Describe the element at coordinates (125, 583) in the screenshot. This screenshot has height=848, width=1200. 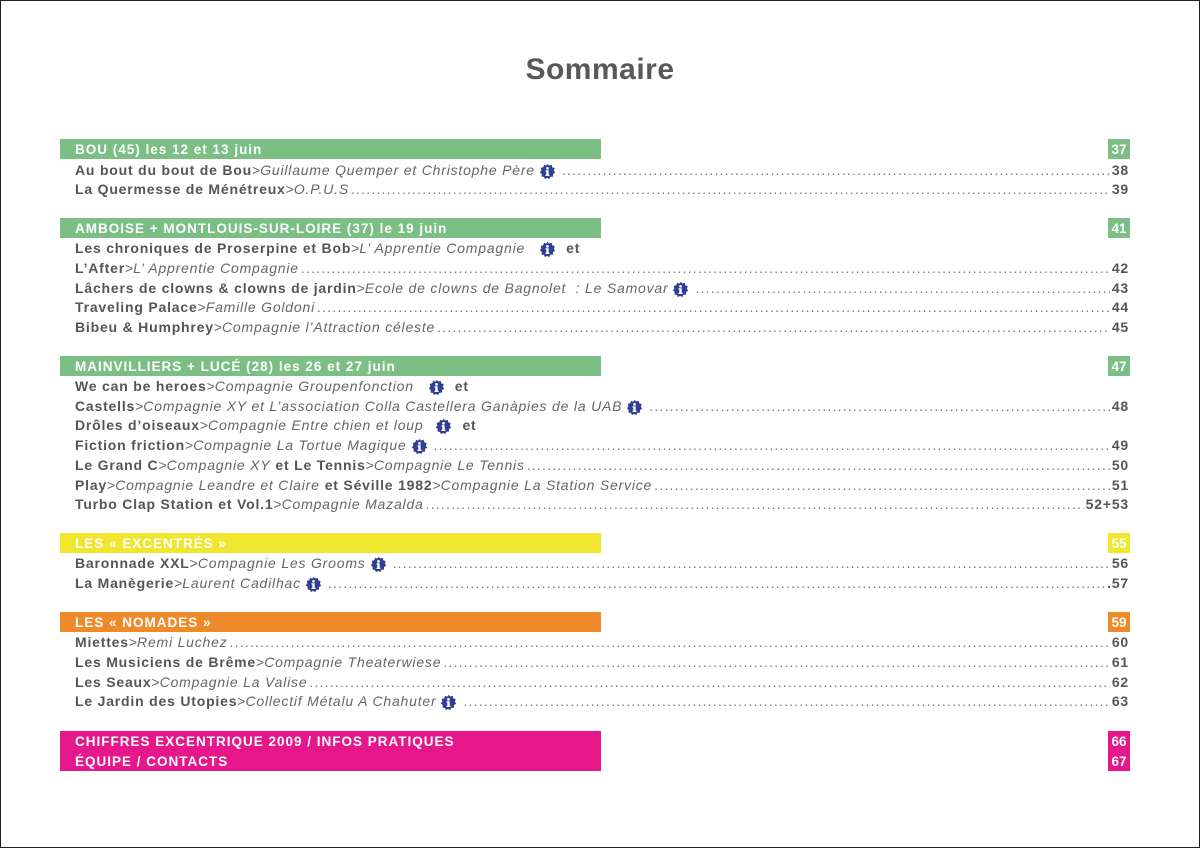
I see `entry-title: La Manègerie` at that location.